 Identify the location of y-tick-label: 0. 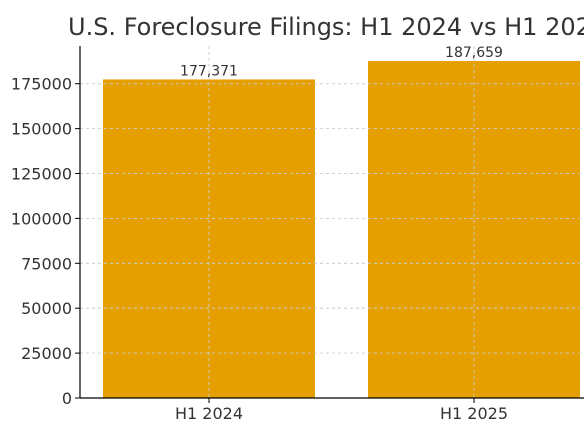
(67, 398).